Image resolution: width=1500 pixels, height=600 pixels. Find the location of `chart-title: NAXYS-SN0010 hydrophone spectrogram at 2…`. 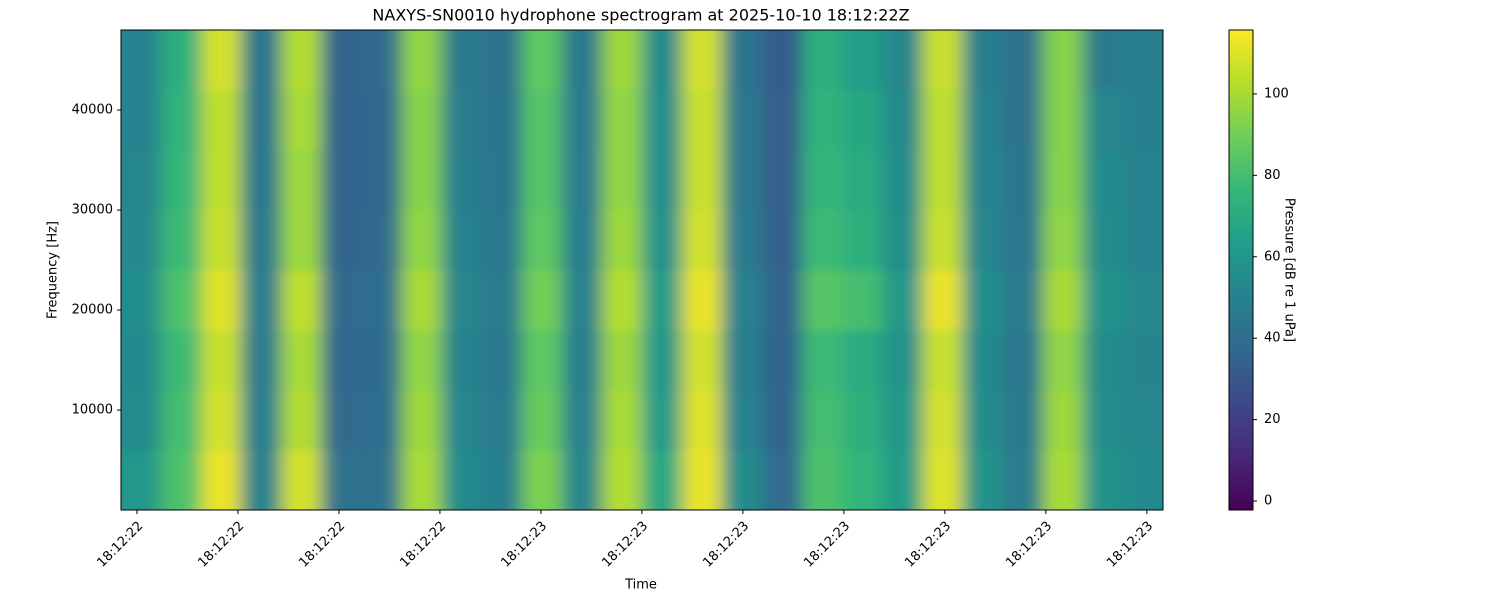

chart-title: NAXYS-SN0010 hydrophone spectrogram at 2… is located at coordinates (640, 15).